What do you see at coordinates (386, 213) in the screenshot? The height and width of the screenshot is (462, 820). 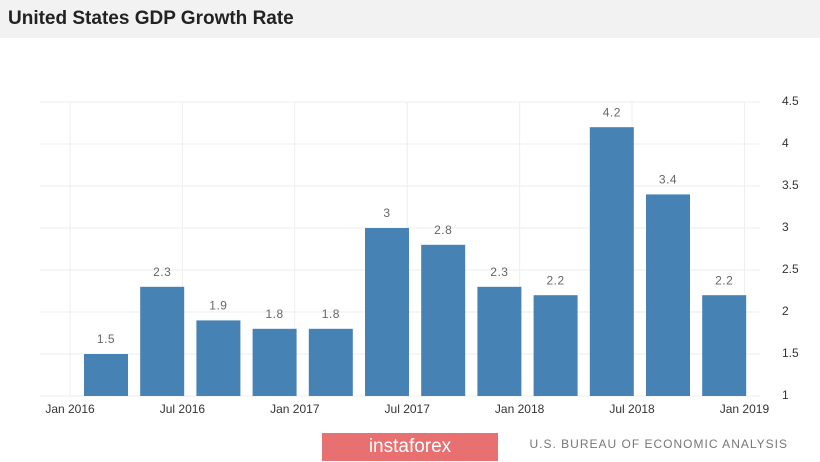 I see `data-label: 3` at bounding box center [386, 213].